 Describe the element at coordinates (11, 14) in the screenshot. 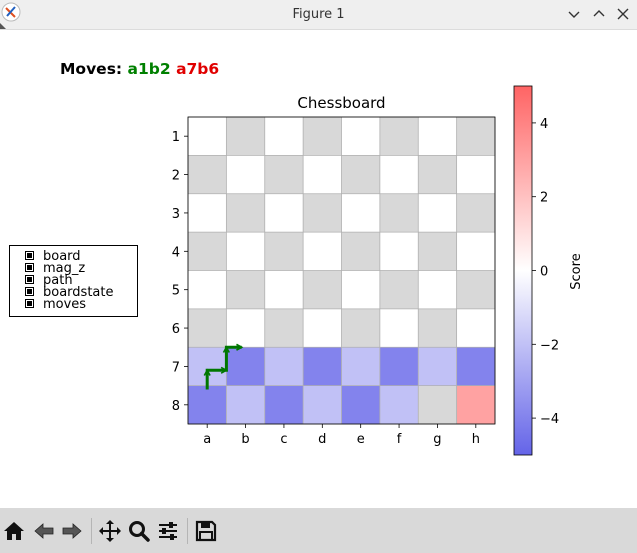

I see `app-icon` at that location.